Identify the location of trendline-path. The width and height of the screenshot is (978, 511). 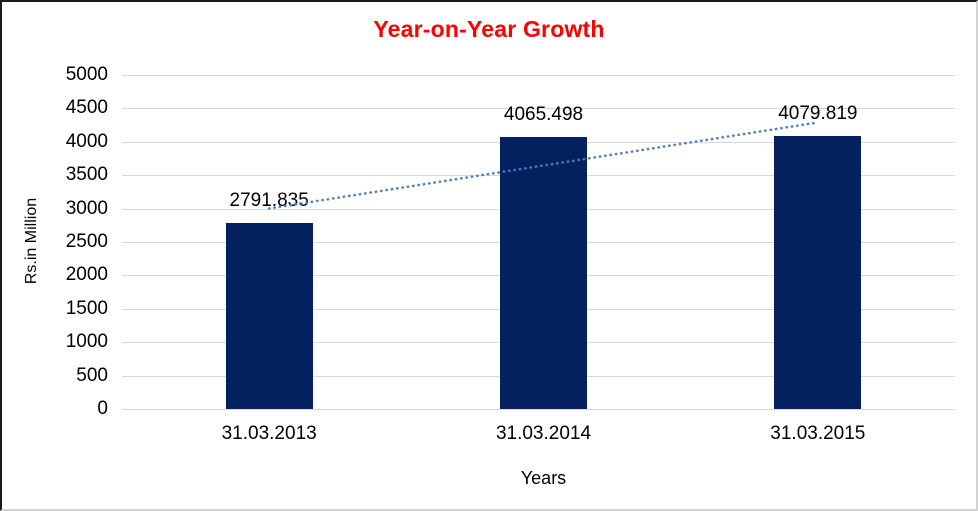
(543, 165).